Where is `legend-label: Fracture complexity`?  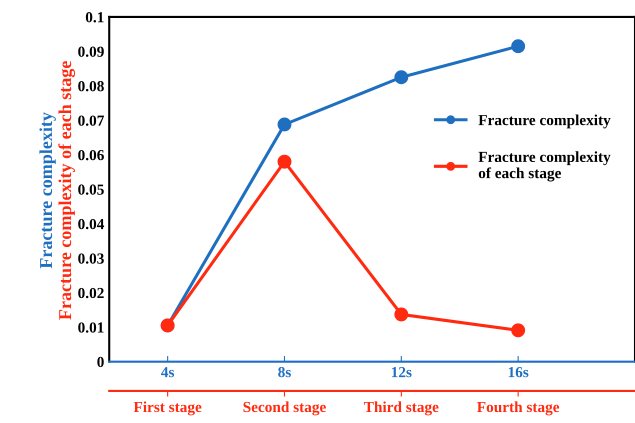
legend-label: Fracture complexity is located at coordinates (544, 121).